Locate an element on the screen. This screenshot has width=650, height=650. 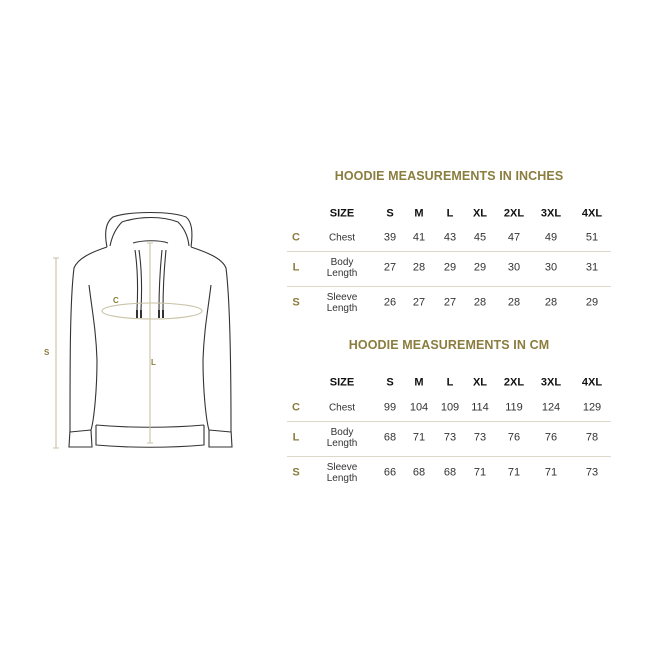
chest-label: C is located at coordinates (116, 300).